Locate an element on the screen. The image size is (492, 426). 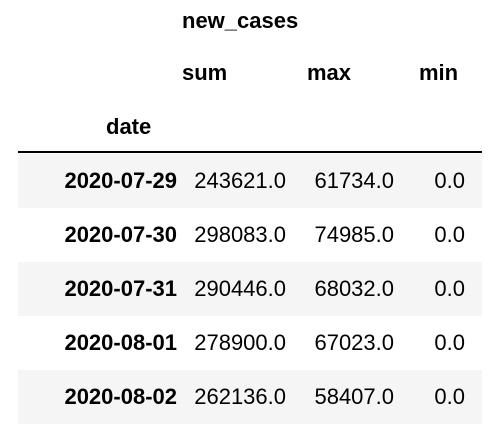
cell-max: 74985.0 is located at coordinates (354, 234).